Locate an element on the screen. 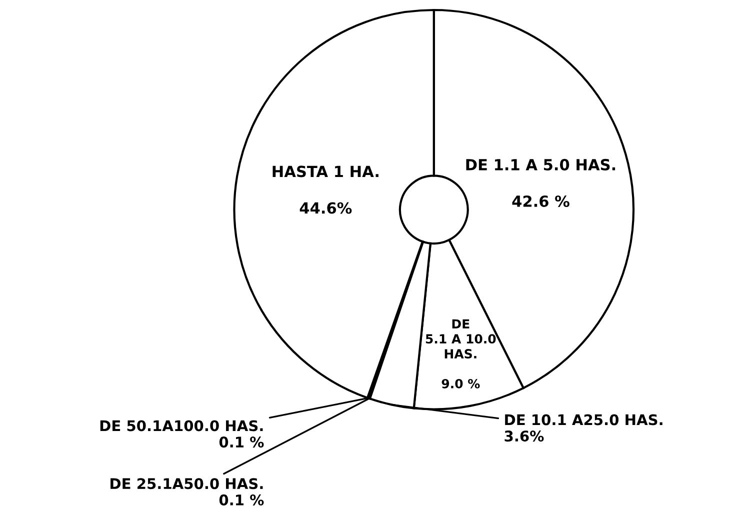 This screenshot has width=748, height=529. data-label: 9.0 % is located at coordinates (461, 383).